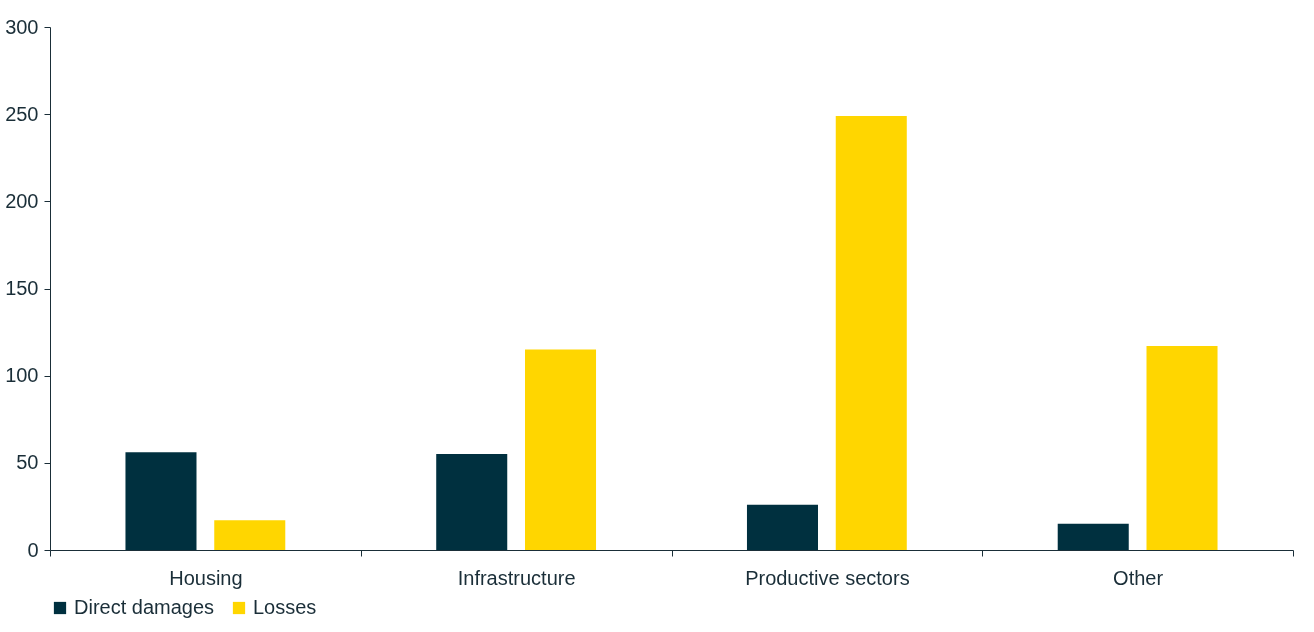 Image resolution: width=1314 pixels, height=632 pixels. Describe the element at coordinates (27, 462) in the screenshot. I see `y-tick-label: 50` at that location.